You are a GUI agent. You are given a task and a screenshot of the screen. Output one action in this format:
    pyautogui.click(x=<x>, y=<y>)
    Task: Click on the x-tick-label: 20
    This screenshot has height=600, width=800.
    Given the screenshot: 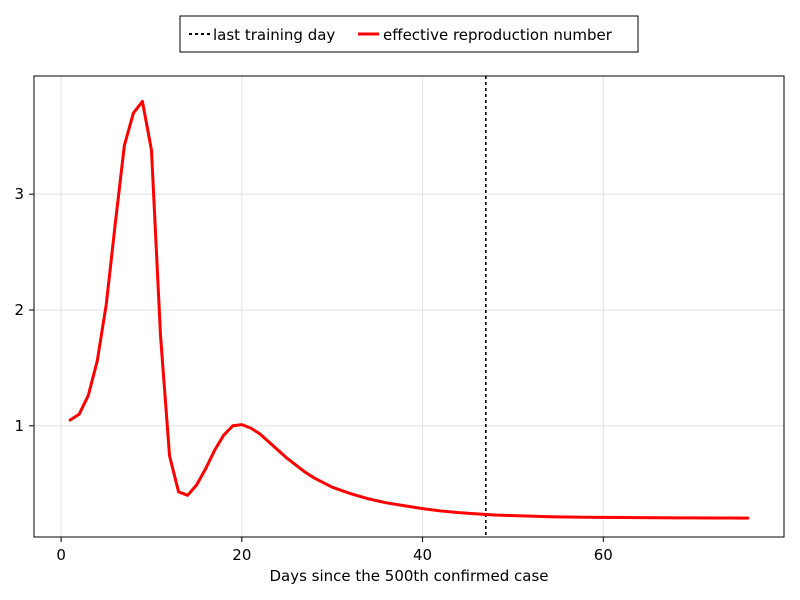 What is the action you would take?
    pyautogui.click(x=241, y=555)
    